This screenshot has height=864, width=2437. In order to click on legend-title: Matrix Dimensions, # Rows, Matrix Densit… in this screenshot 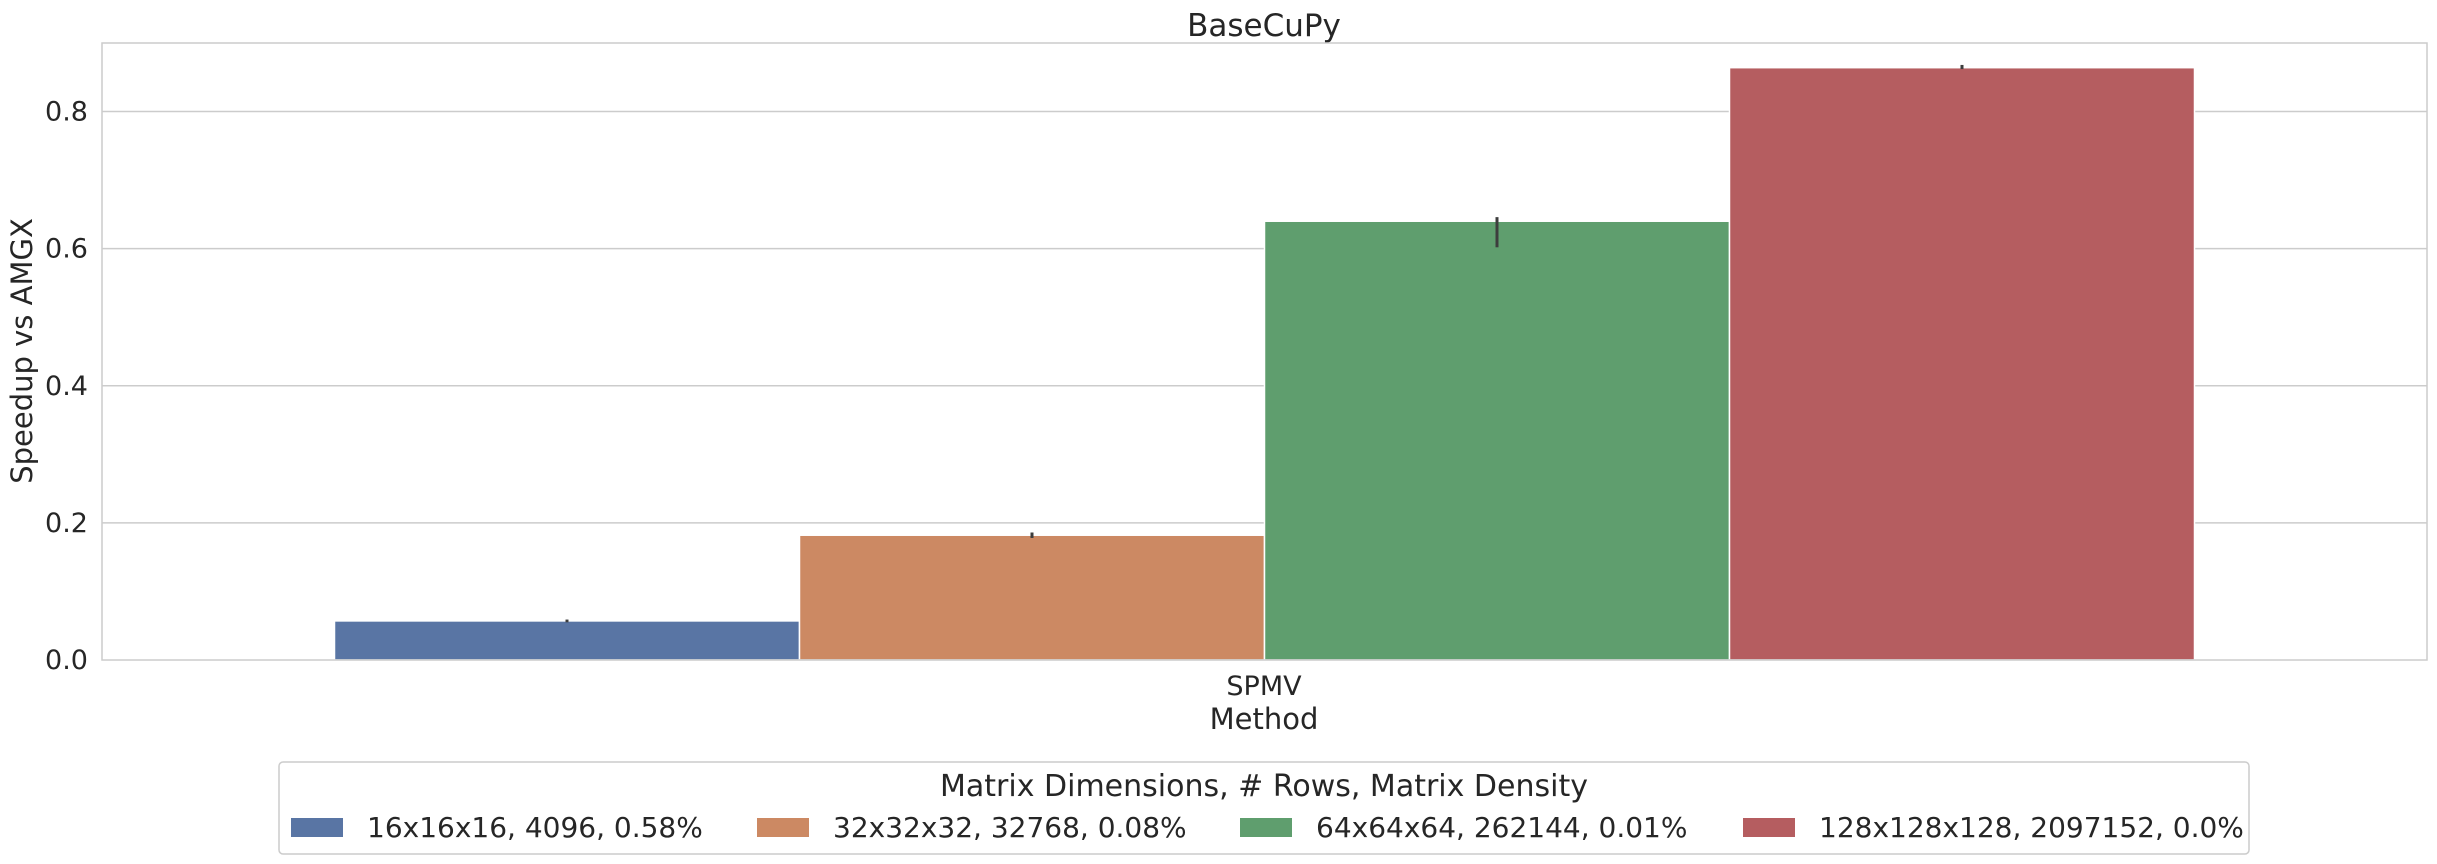, I will do `click(1264, 786)`.